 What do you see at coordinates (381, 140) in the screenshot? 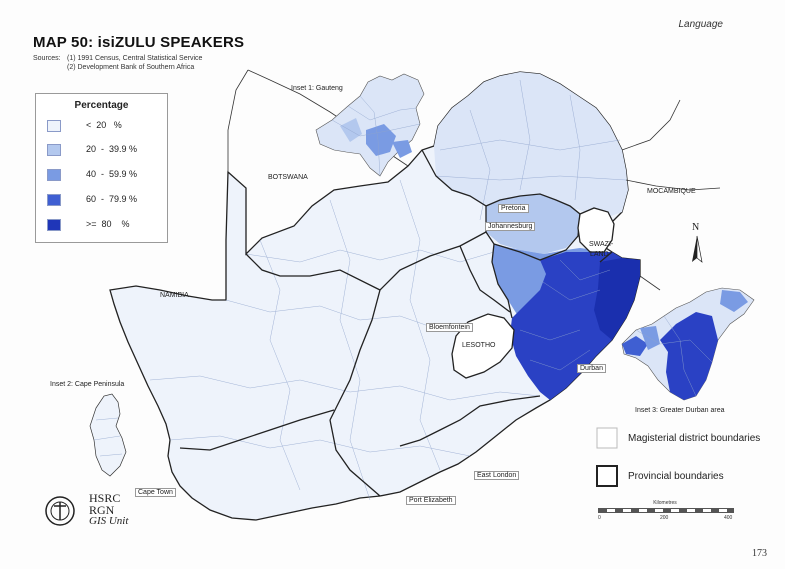
I see `gauteng-inset-mid` at bounding box center [381, 140].